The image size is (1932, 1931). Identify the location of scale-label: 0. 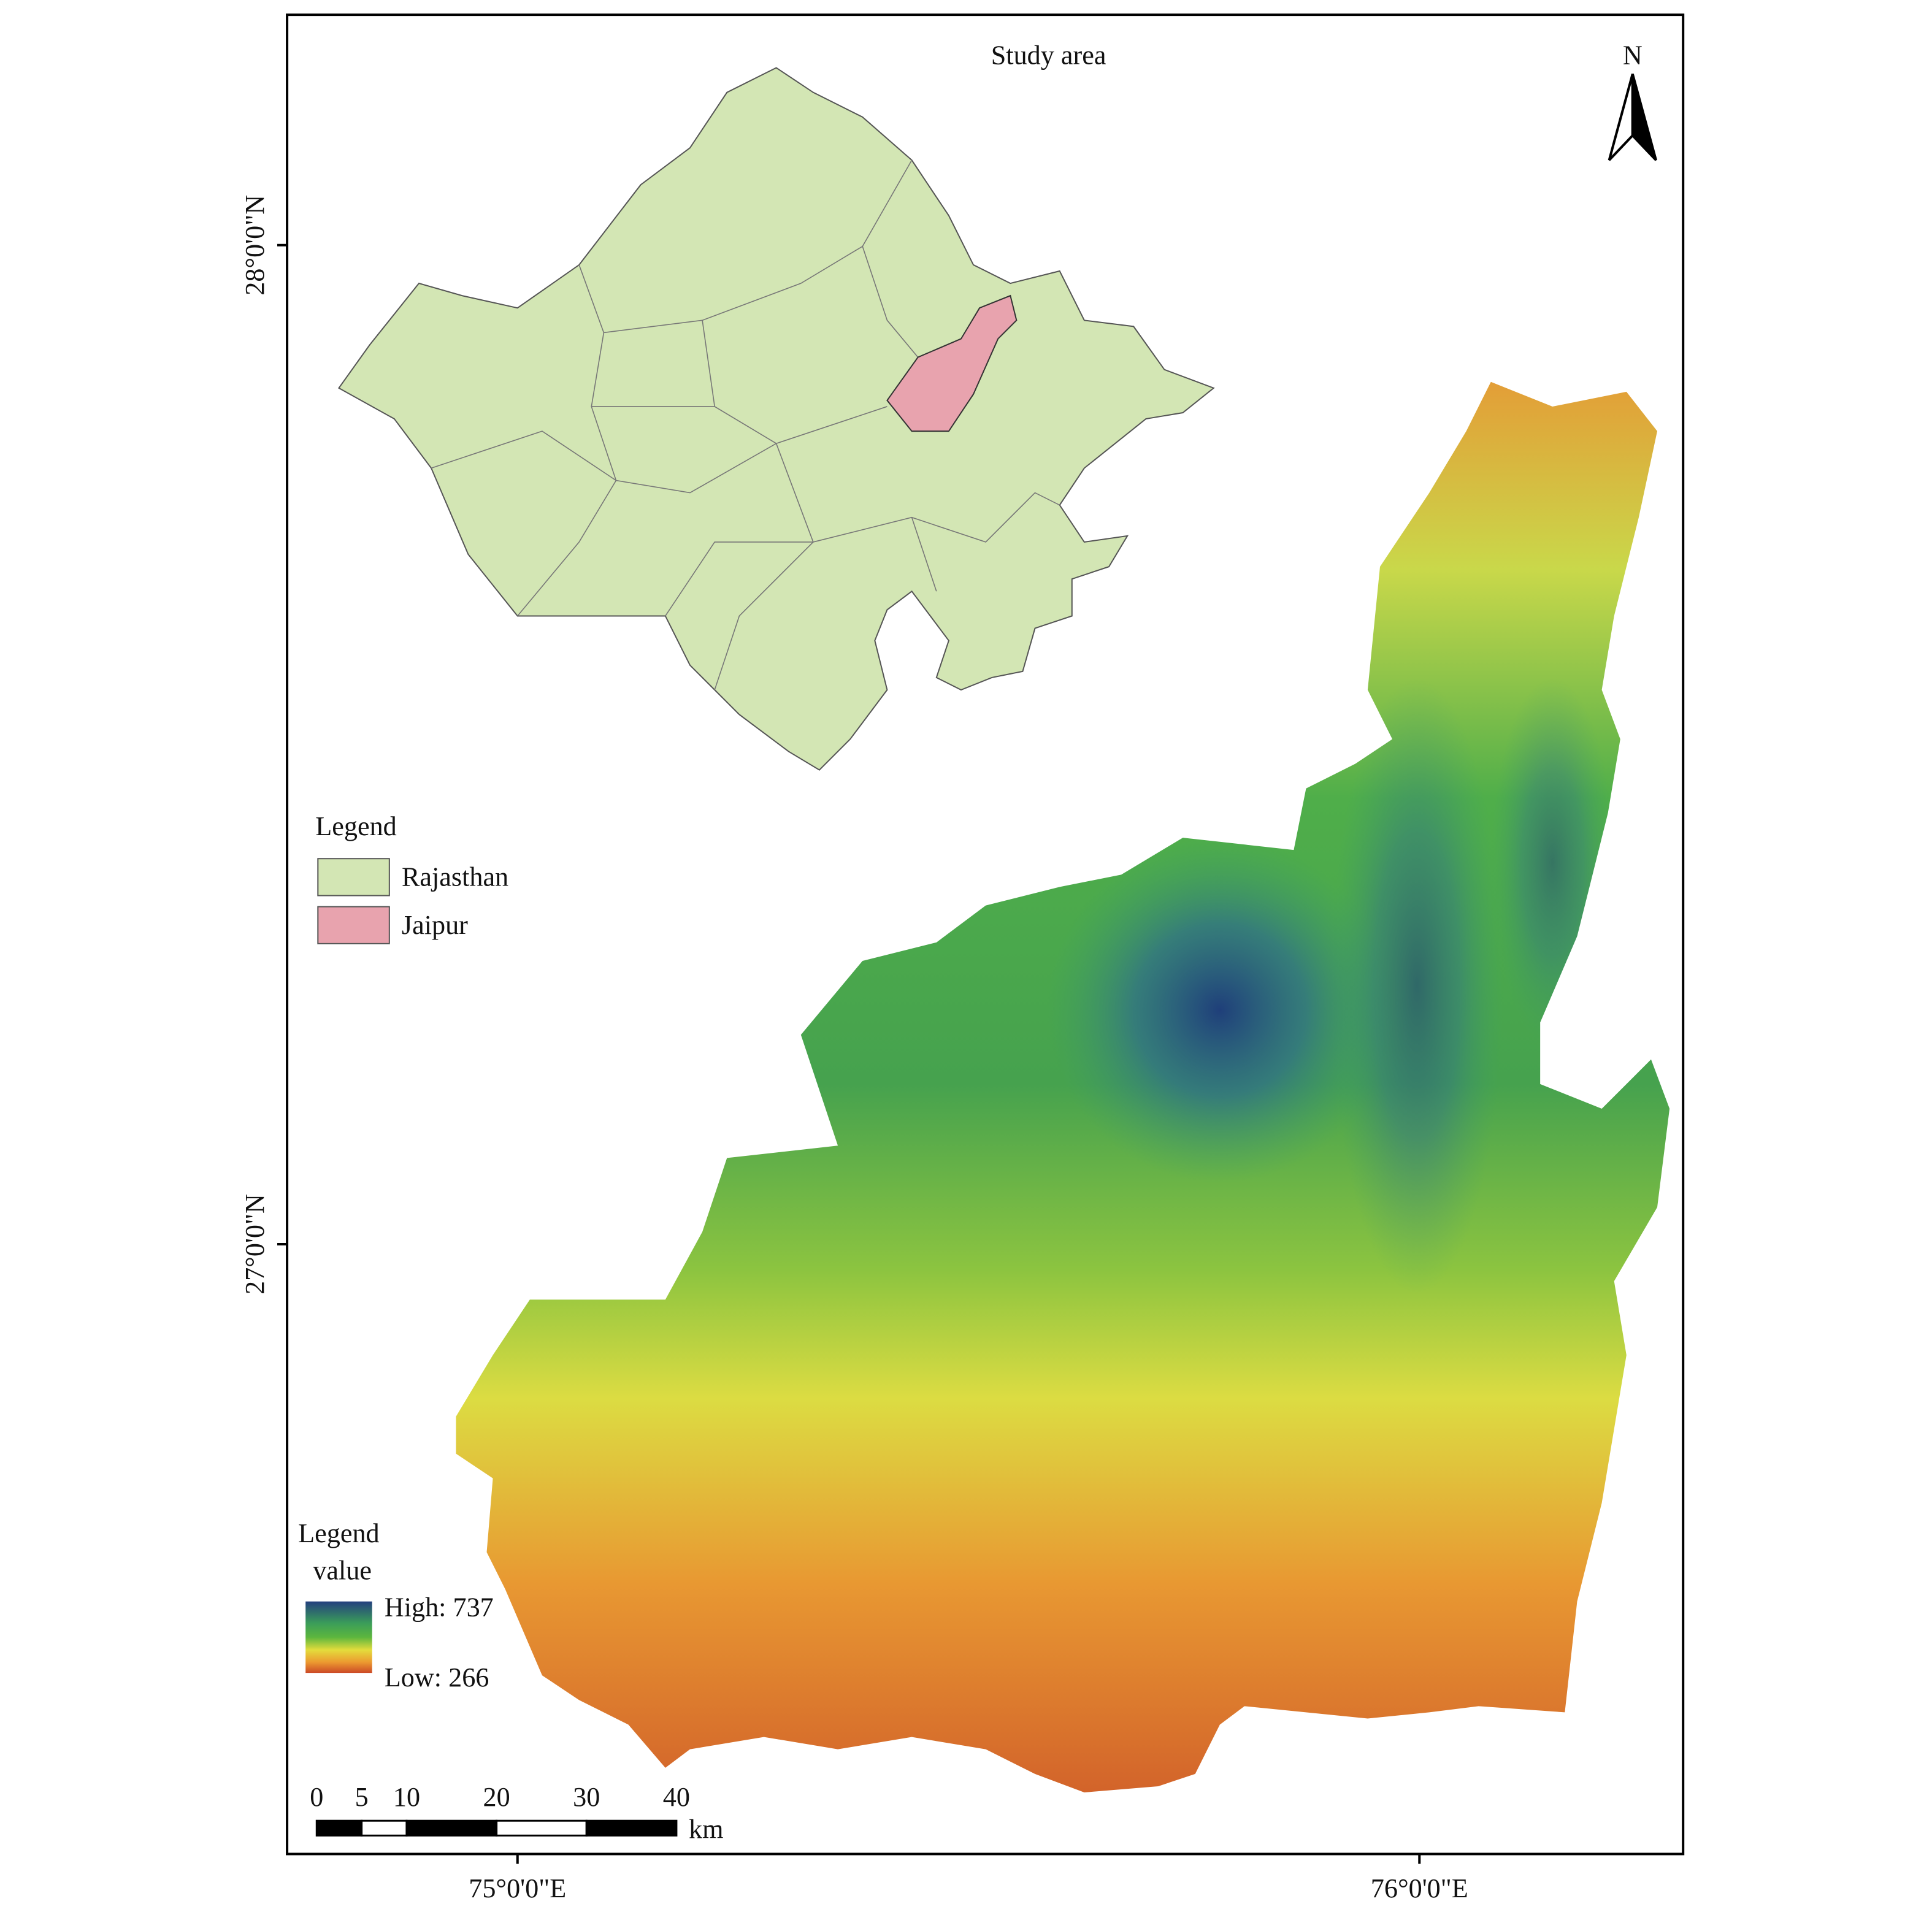
(316, 1797).